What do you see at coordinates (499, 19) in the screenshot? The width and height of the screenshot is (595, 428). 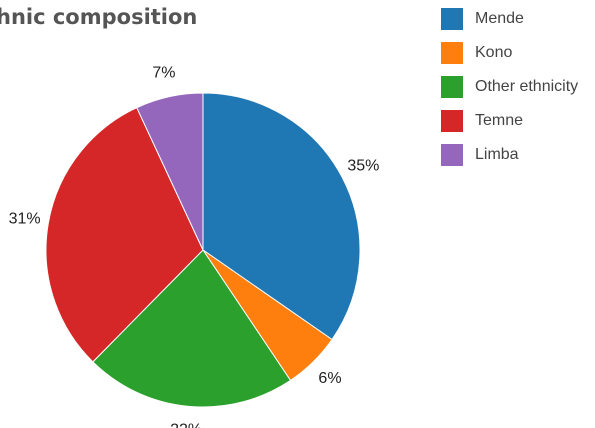 I see `legend-label-mende: Mende` at bounding box center [499, 19].